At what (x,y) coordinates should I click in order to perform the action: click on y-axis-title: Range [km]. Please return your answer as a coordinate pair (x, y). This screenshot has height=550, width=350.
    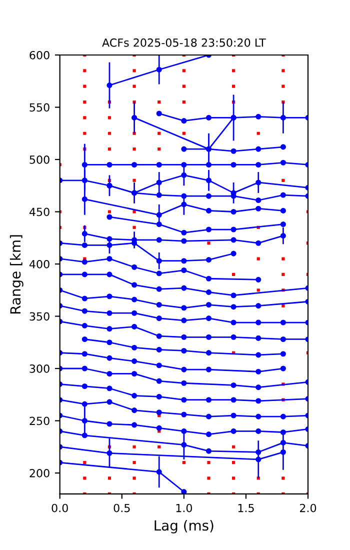
    Looking at the image, I should click on (17, 274).